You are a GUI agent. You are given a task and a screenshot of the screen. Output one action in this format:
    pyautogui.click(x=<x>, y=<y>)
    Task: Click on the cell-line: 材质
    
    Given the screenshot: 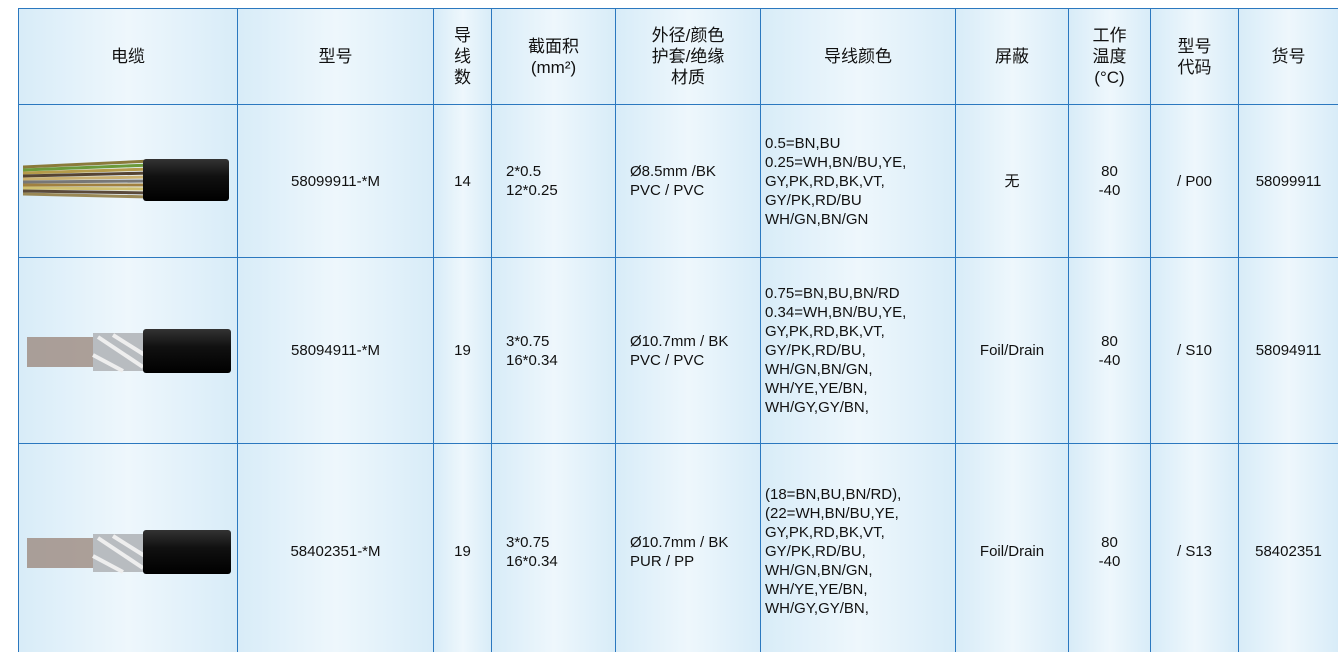 What is the action you would take?
    pyautogui.click(x=688, y=77)
    